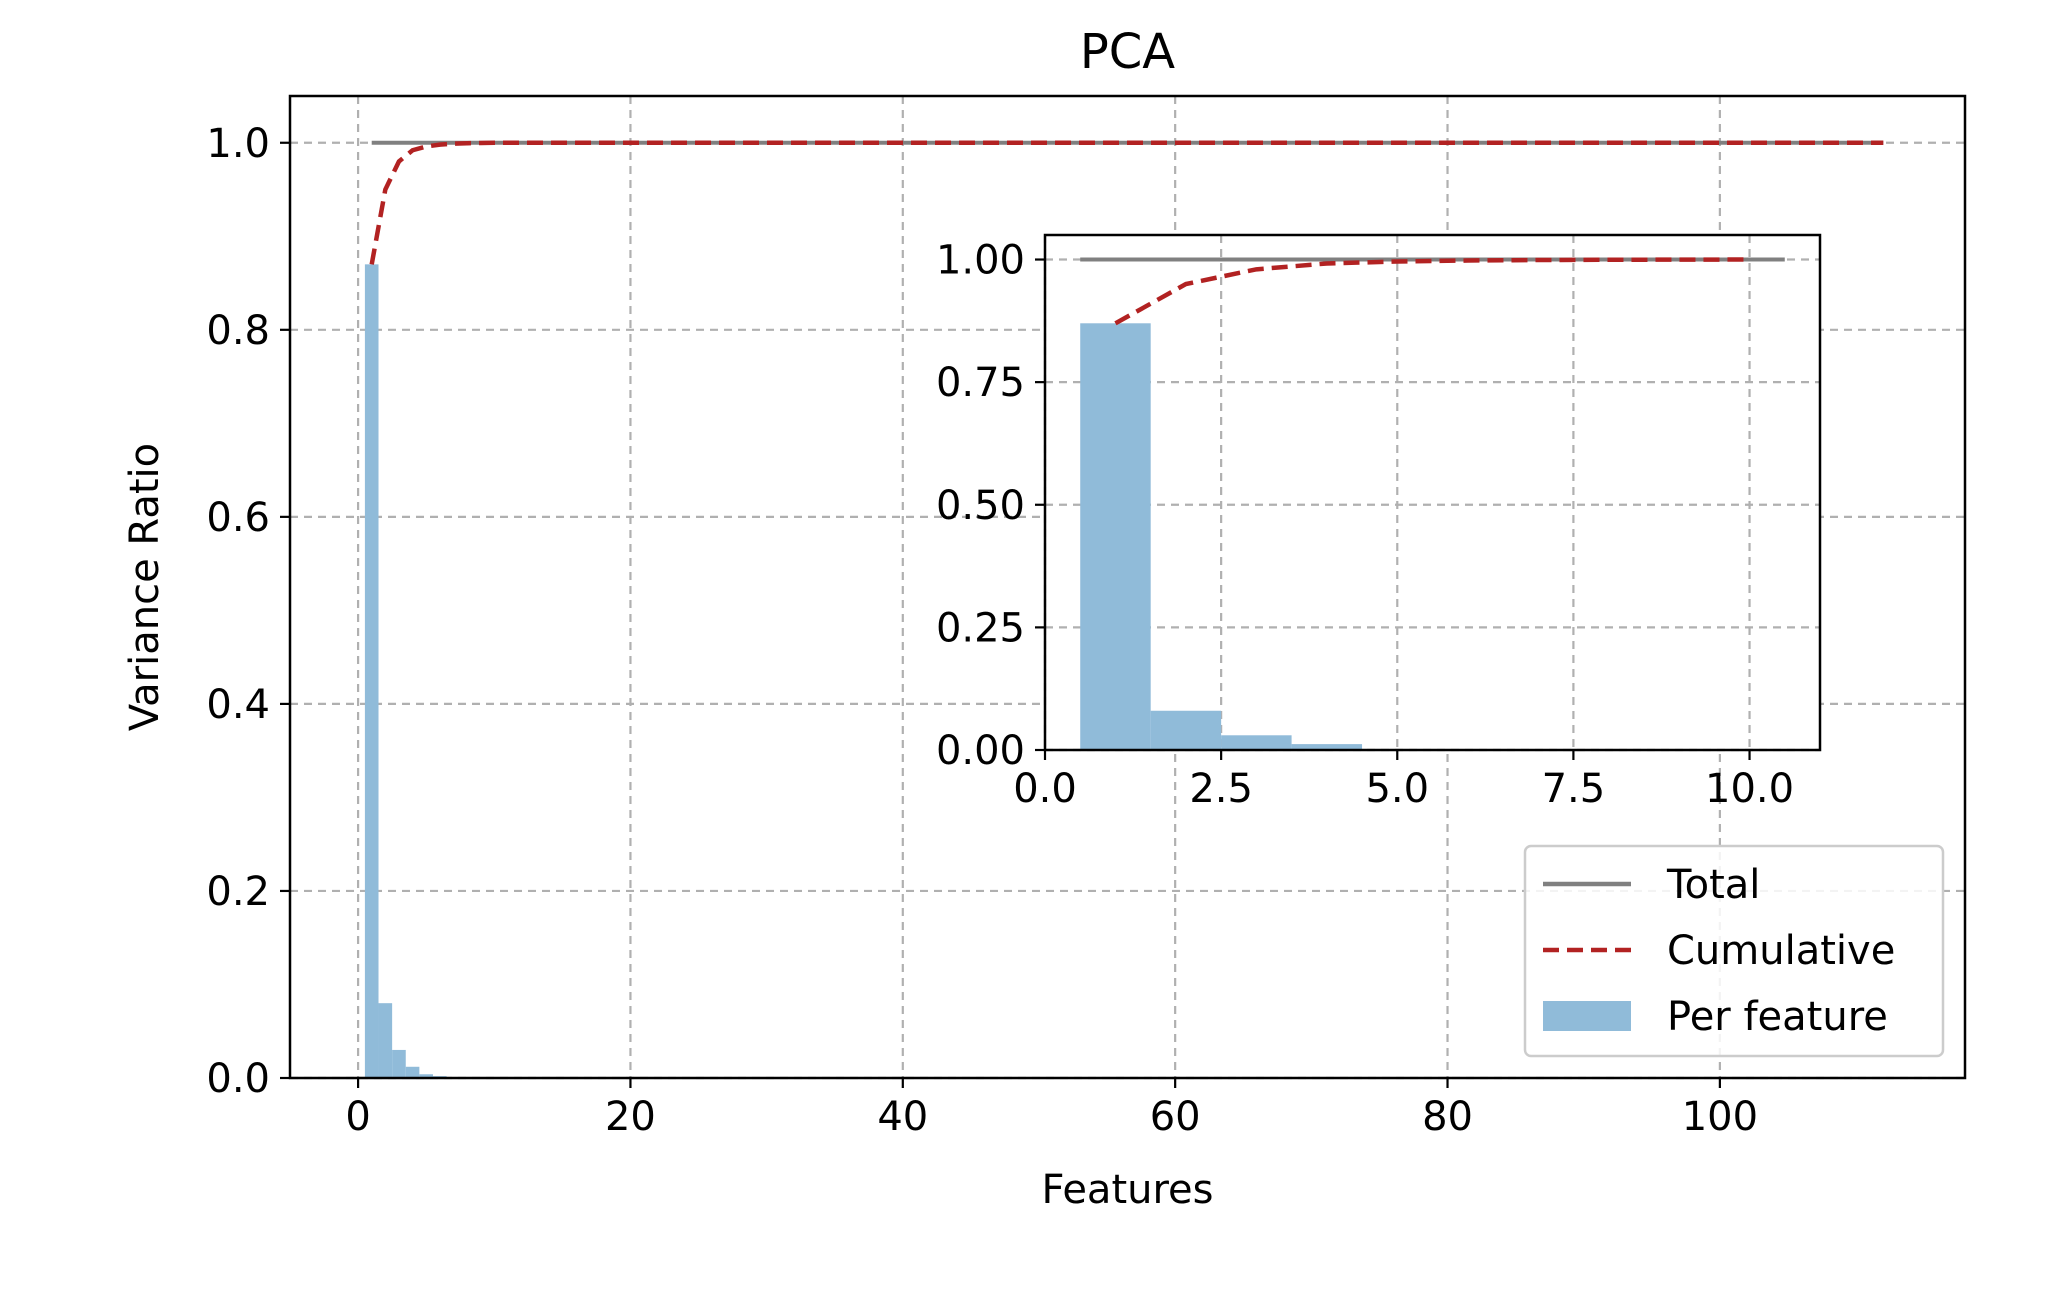 The image size is (2056, 1304). Describe the element at coordinates (1713, 885) in the screenshot. I see `legend-label: Total` at that location.